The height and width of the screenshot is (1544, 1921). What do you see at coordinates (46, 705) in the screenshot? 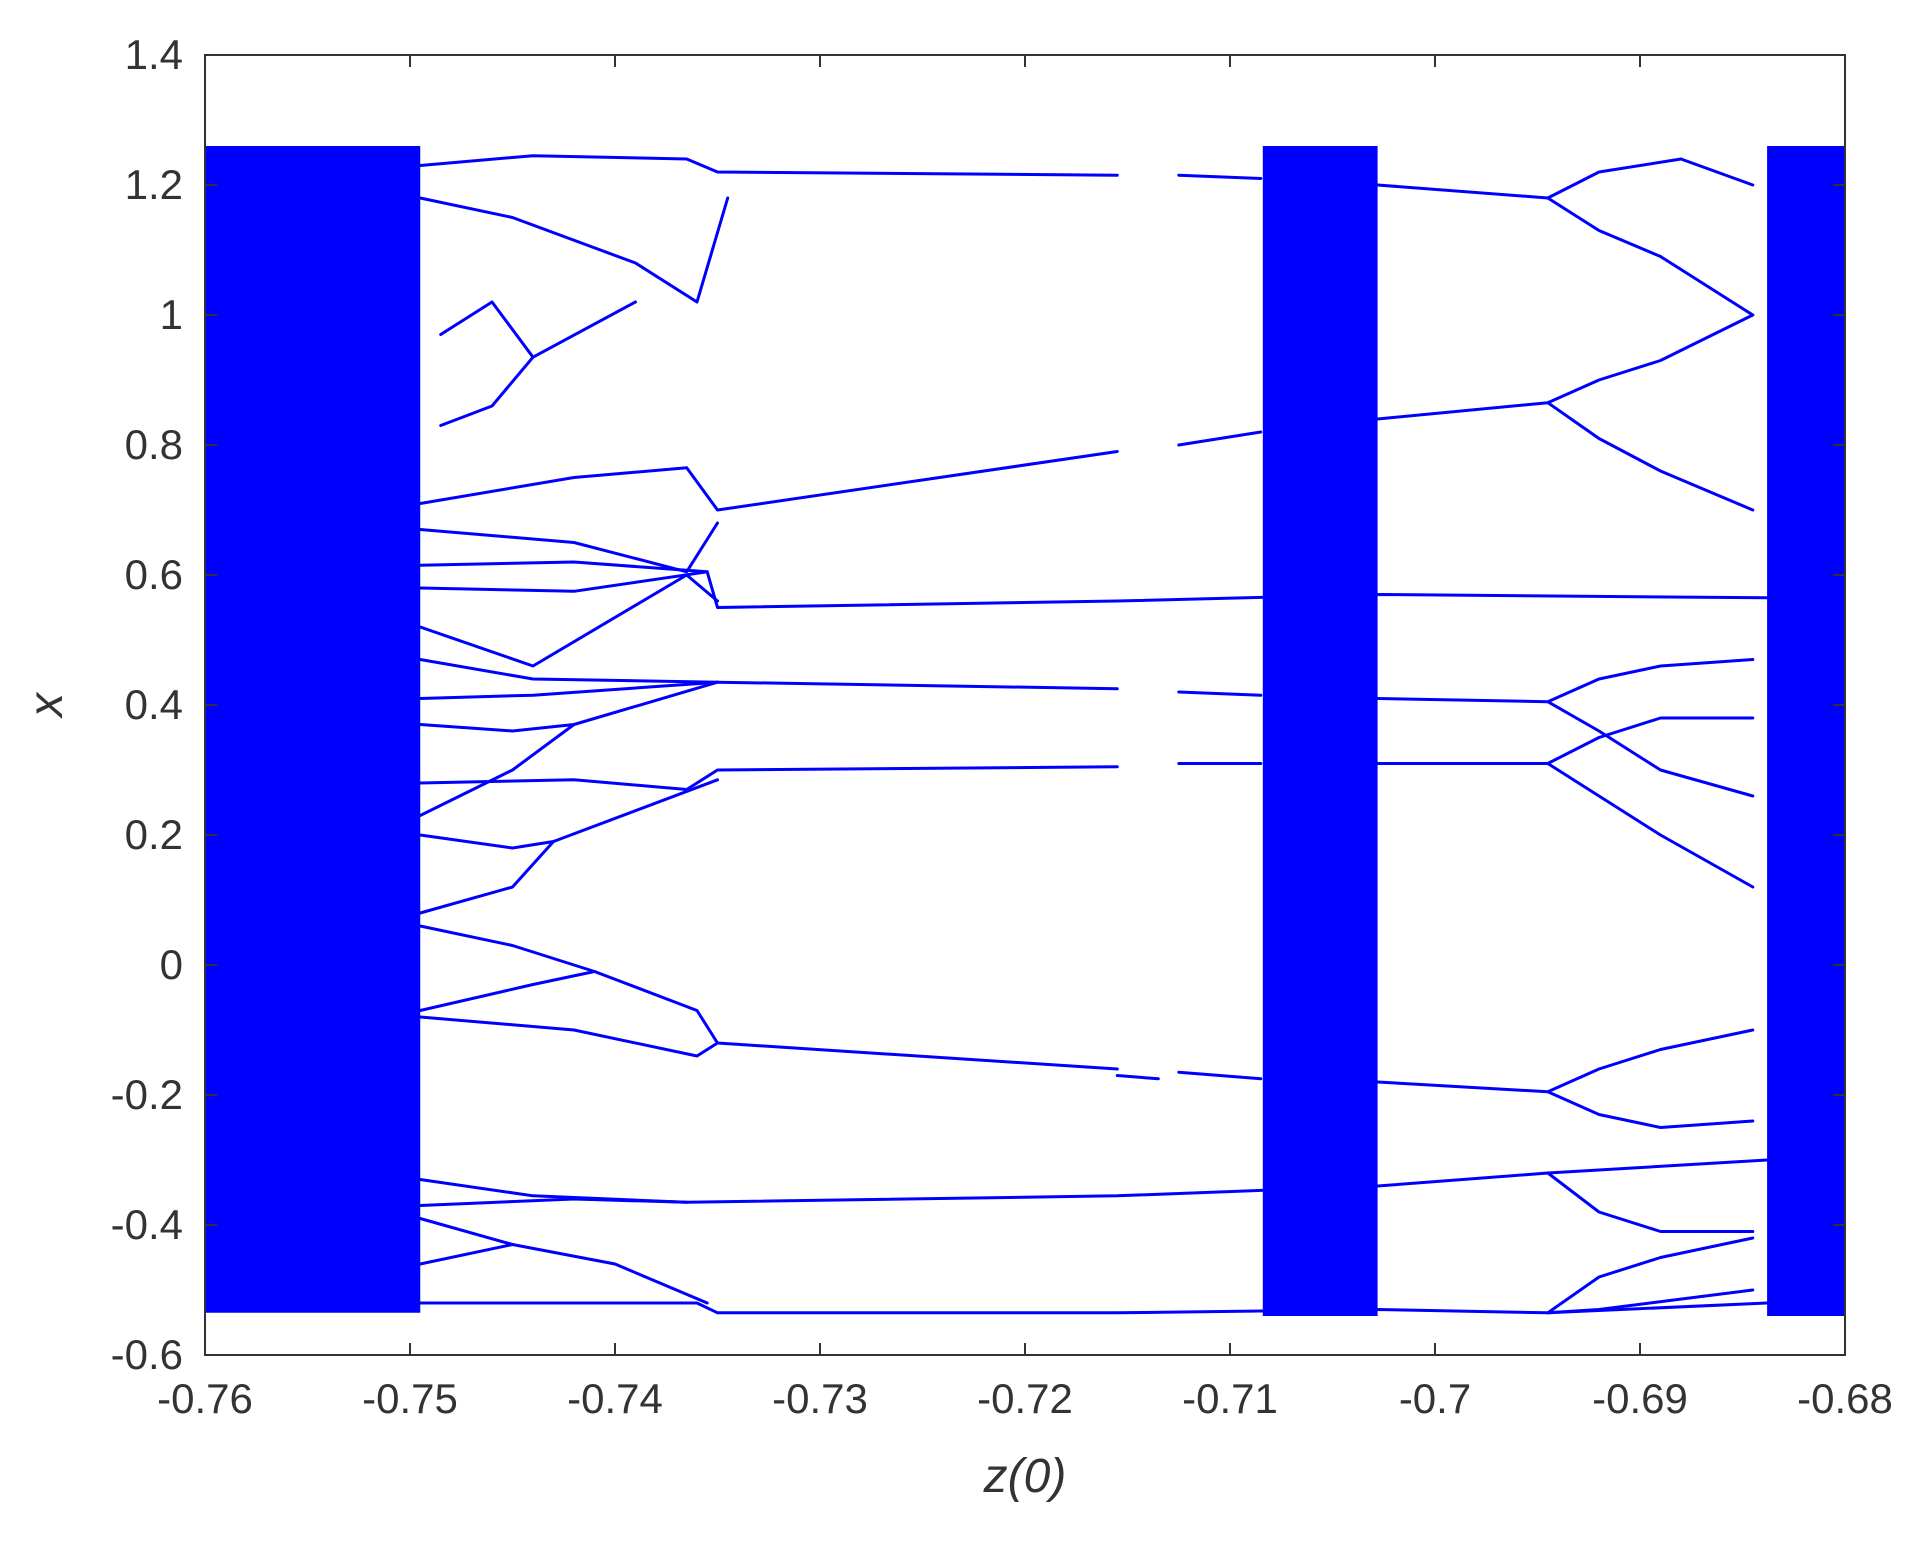
I see `y-axis-label: x` at bounding box center [46, 705].